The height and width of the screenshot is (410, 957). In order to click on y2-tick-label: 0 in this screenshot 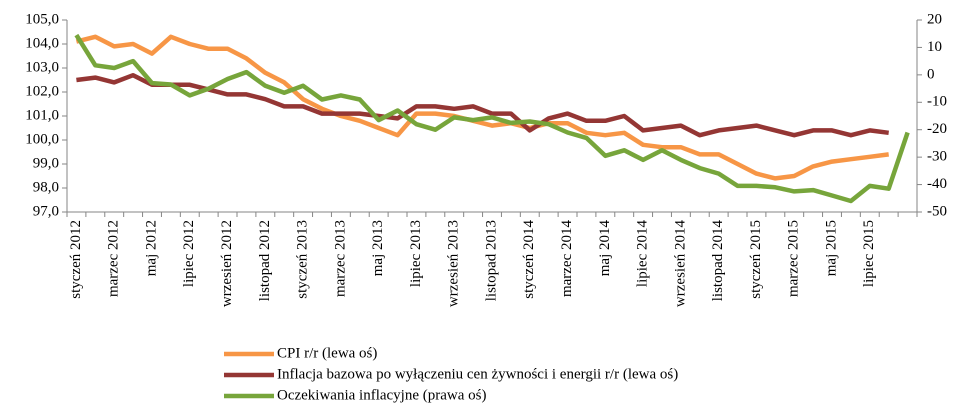, I will do `click(931, 74)`.